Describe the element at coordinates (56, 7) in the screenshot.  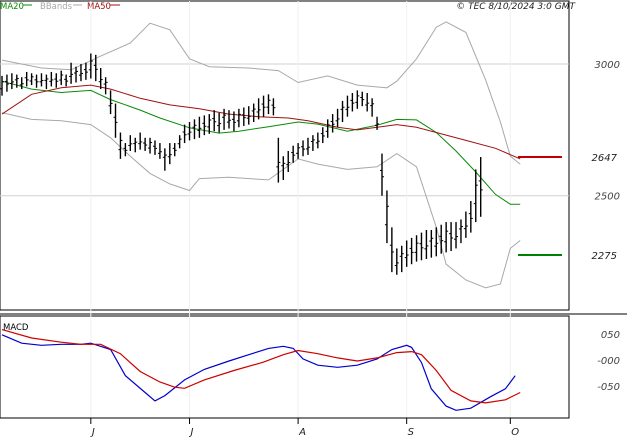
I see `legend-bbands: BBands` at that location.